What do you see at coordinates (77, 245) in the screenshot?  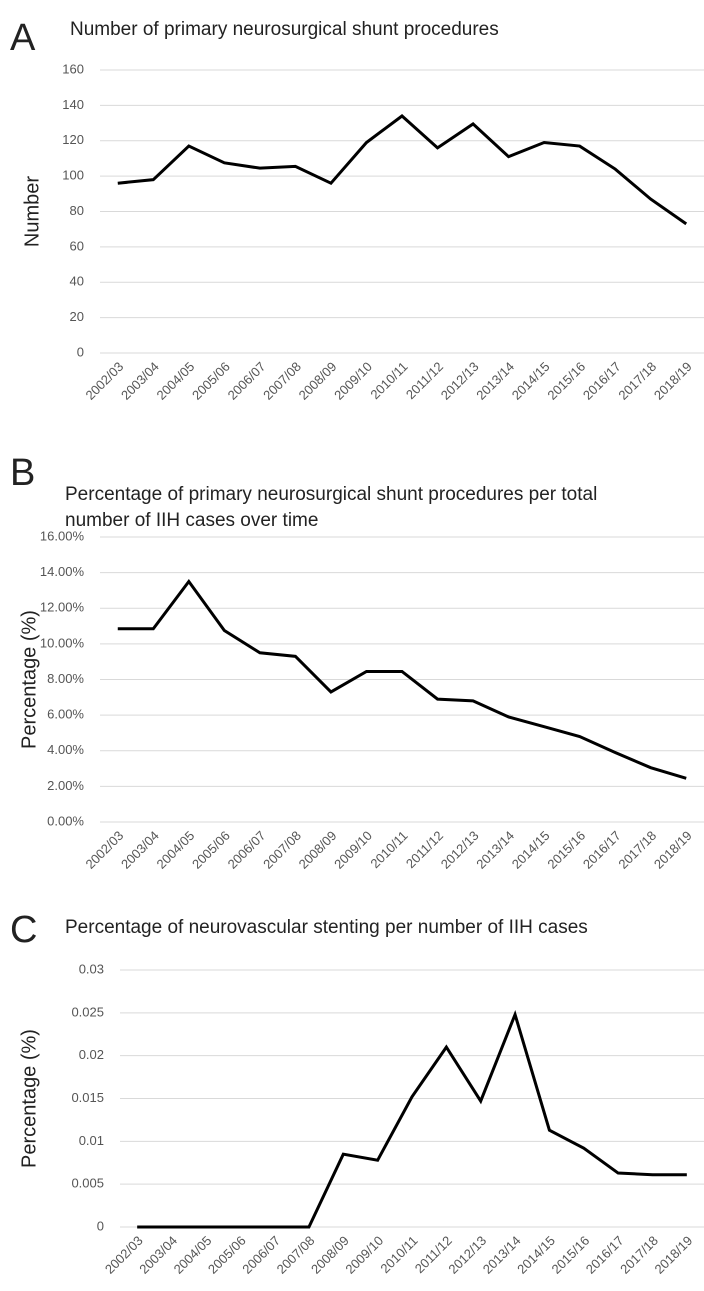 I see `y-tick-label: 60` at bounding box center [77, 245].